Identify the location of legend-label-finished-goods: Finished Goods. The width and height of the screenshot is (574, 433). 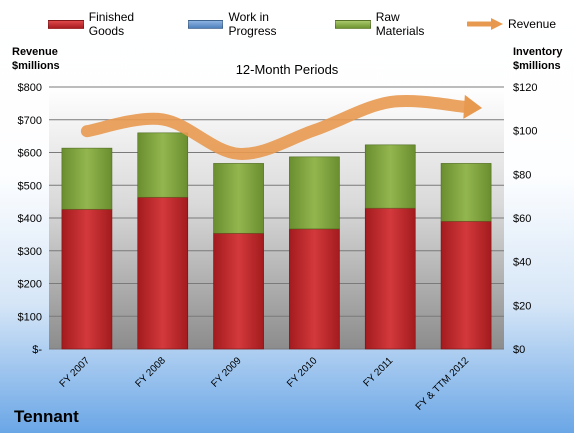
(111, 24).